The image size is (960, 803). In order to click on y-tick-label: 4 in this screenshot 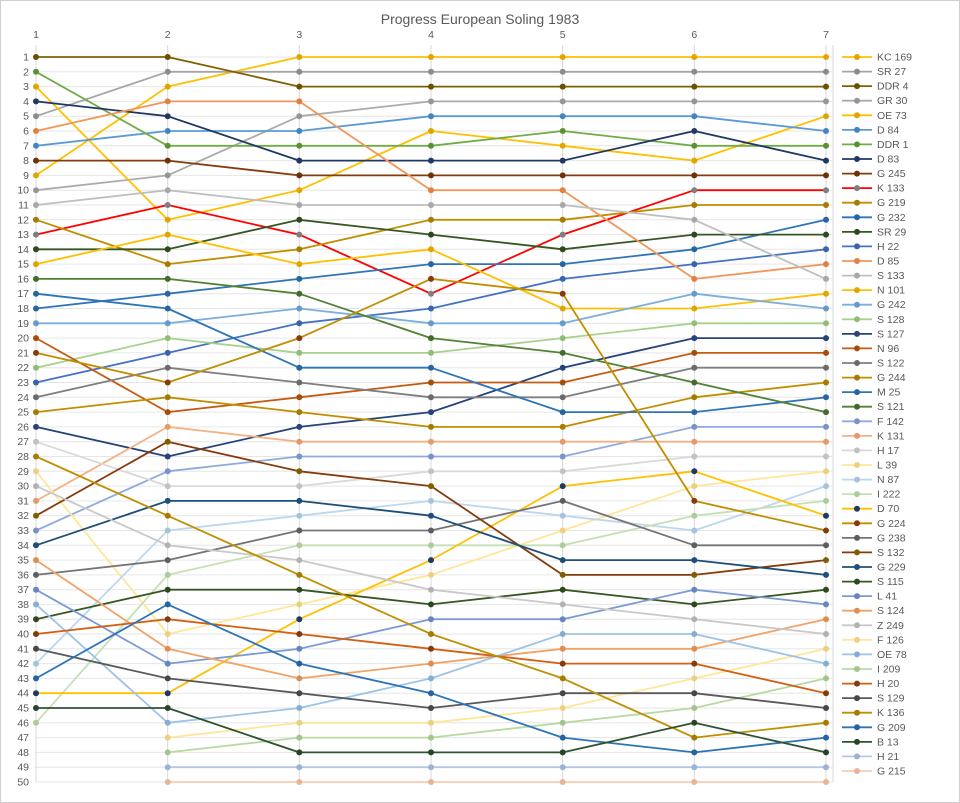, I will do `click(26, 102)`.